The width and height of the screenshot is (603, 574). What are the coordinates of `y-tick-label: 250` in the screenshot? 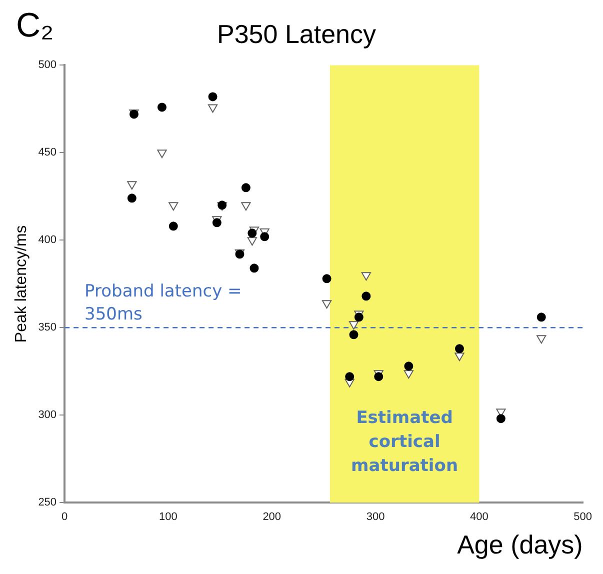 It's located at (47, 502).